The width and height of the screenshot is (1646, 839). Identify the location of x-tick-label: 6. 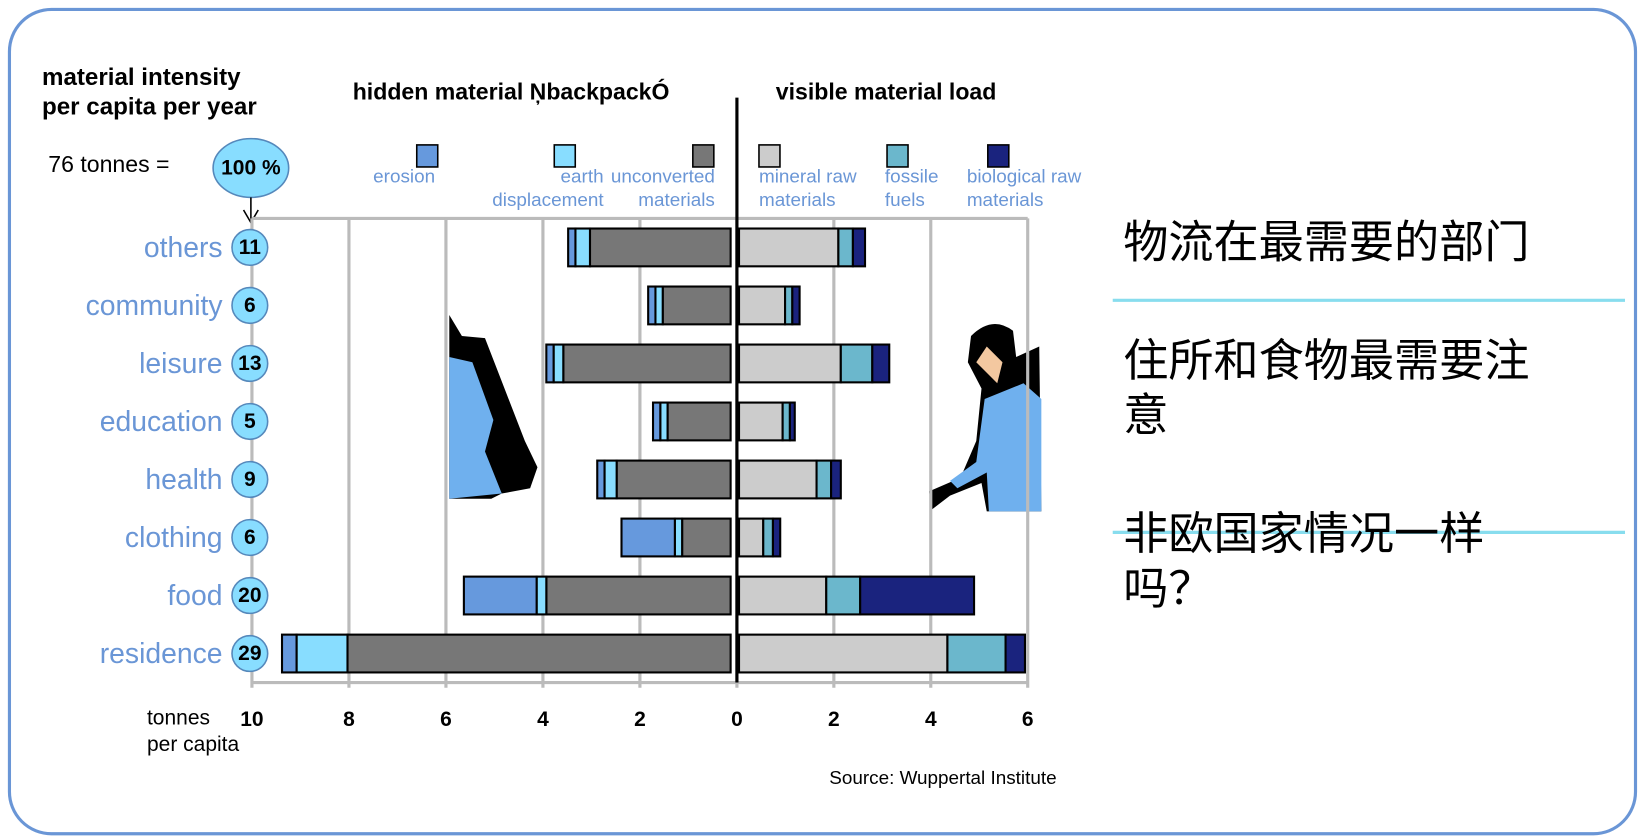
(446, 719).